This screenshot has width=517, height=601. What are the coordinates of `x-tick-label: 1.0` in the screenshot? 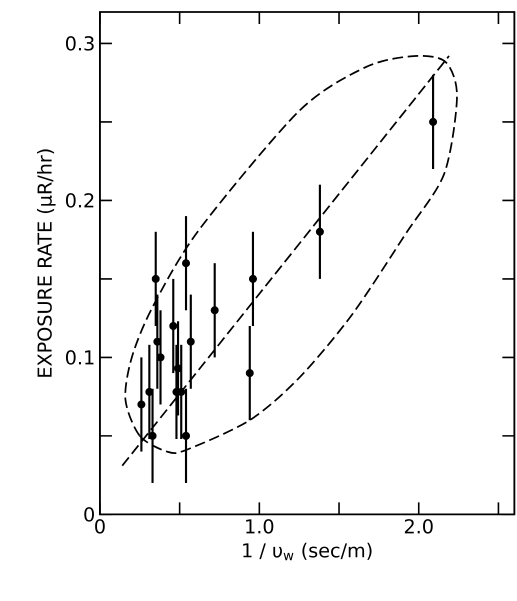 It's located at (260, 526).